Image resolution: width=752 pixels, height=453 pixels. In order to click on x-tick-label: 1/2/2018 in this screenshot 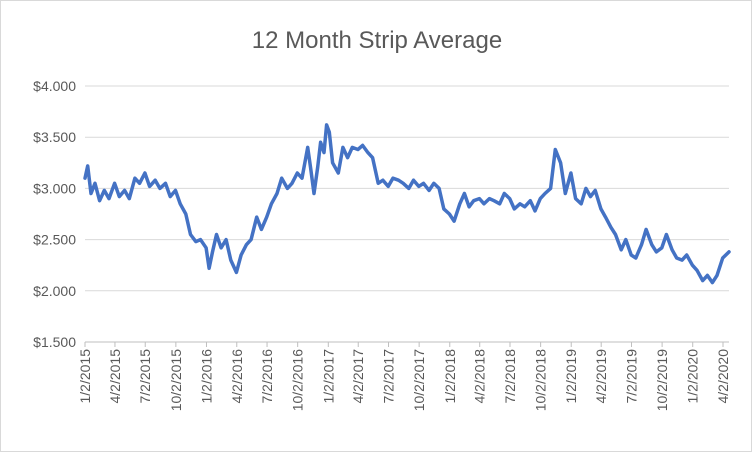, I will do `click(450, 376)`.